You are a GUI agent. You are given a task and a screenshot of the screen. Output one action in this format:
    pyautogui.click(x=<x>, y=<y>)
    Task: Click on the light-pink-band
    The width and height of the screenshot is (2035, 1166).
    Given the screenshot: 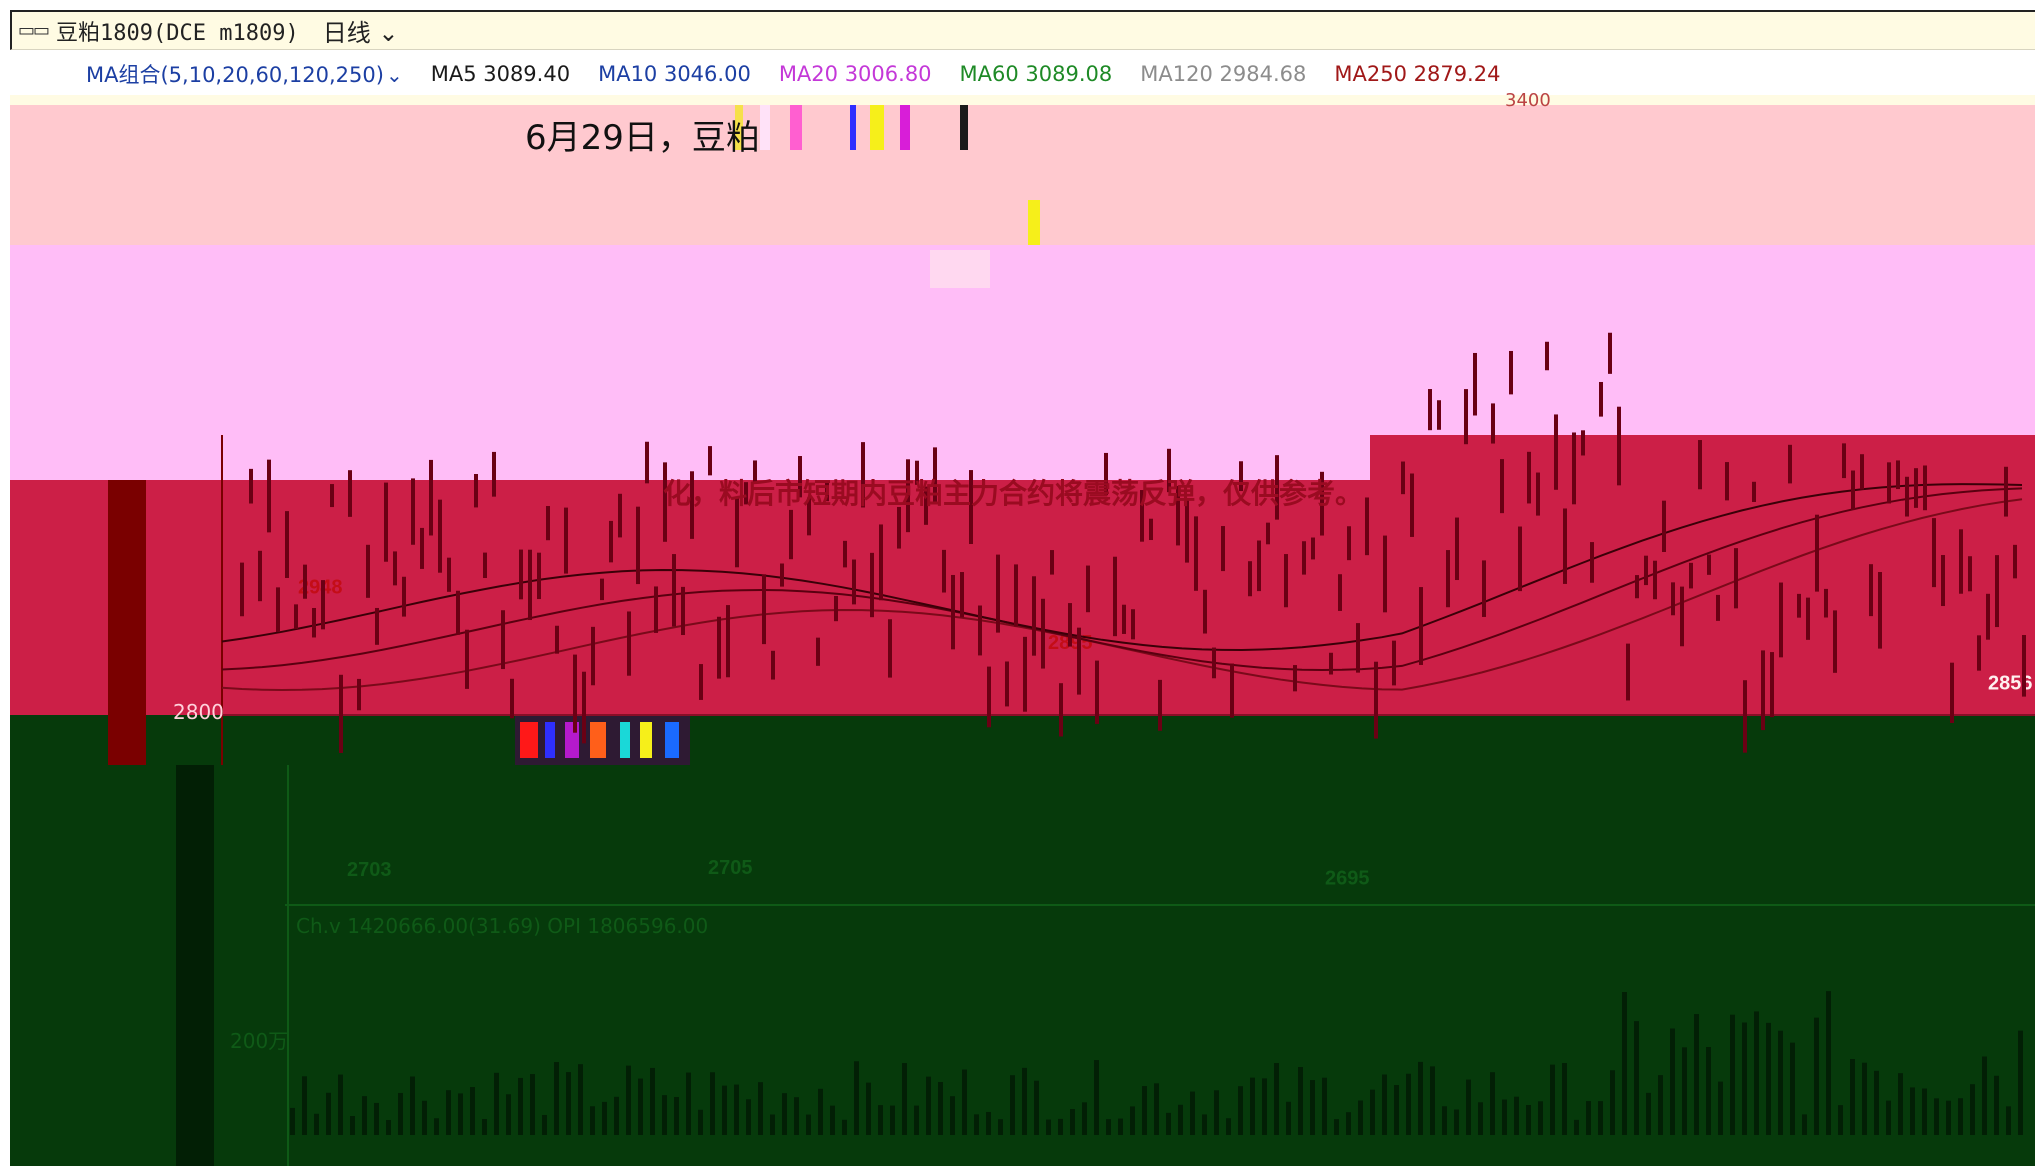 What is the action you would take?
    pyautogui.click(x=1022, y=175)
    